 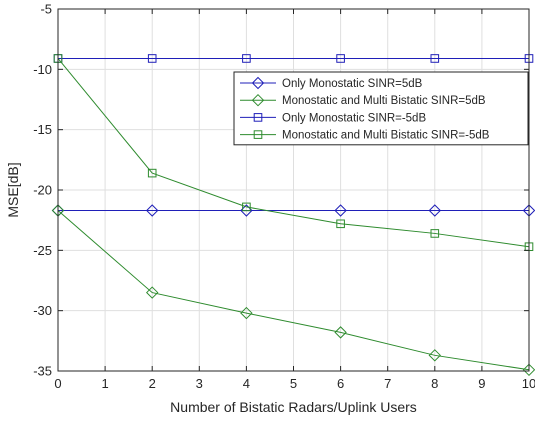 I want to click on legend-item: Monostatic and Multi Bistatic SINR=5dB, so click(x=363, y=100).